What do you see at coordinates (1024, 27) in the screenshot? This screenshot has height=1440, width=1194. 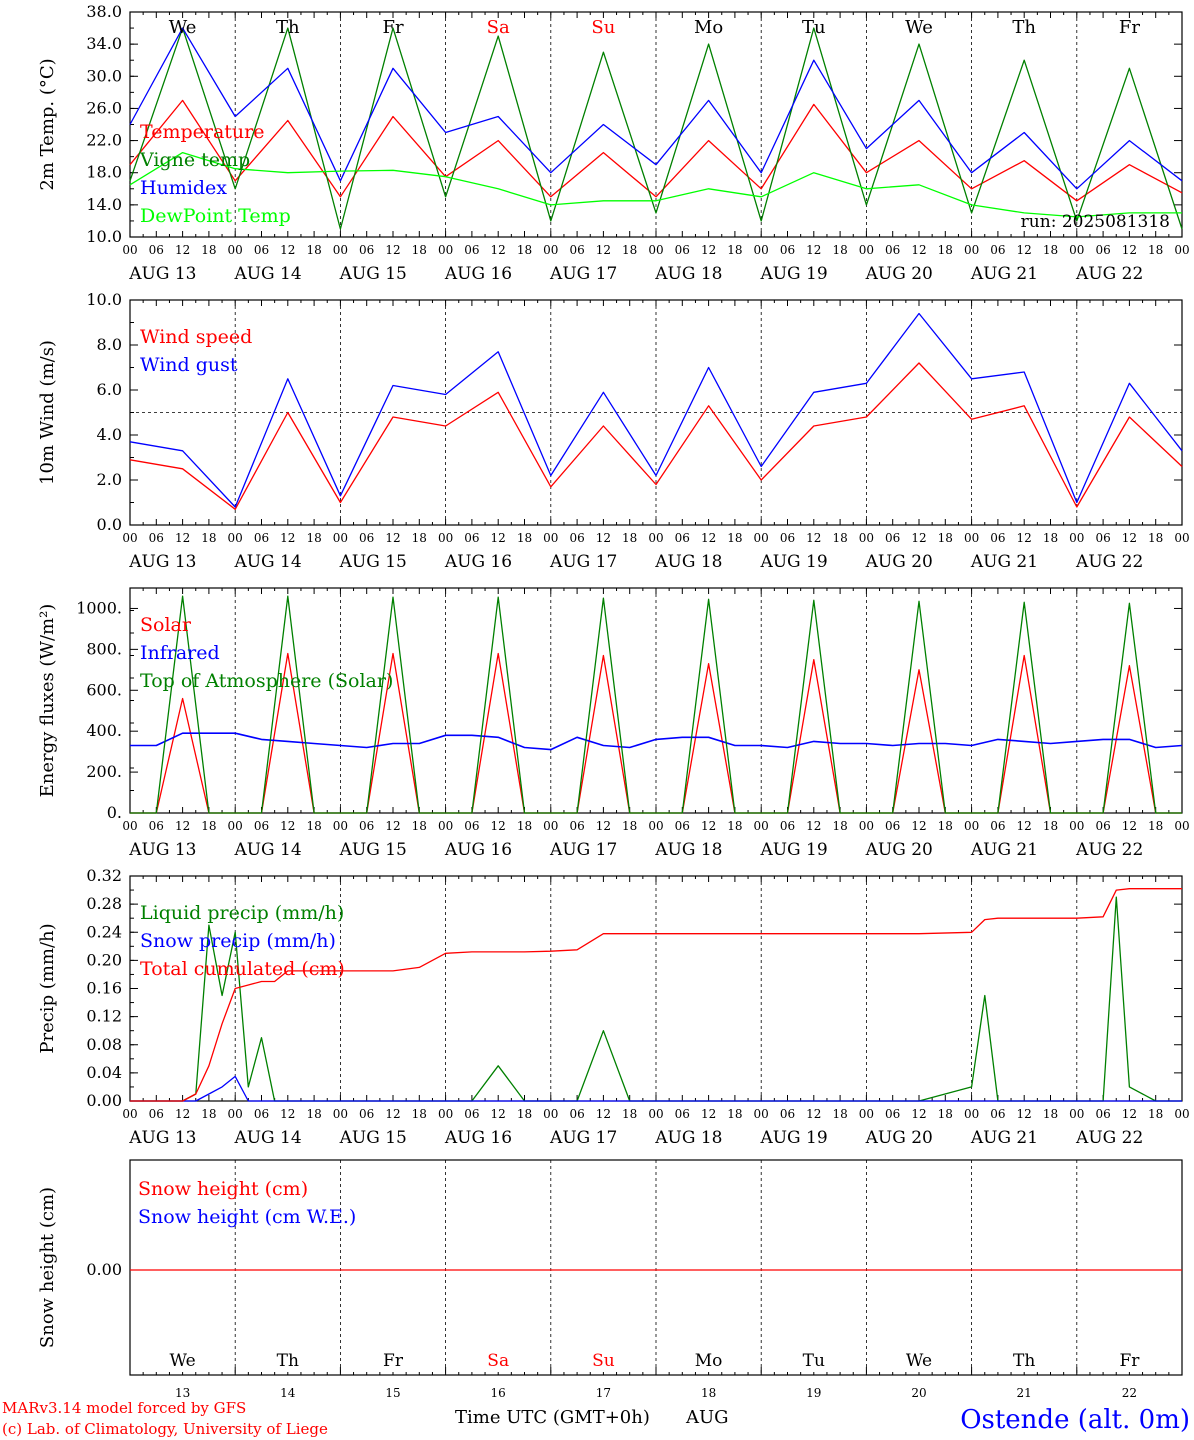 I see `day-name-top: Th` at bounding box center [1024, 27].